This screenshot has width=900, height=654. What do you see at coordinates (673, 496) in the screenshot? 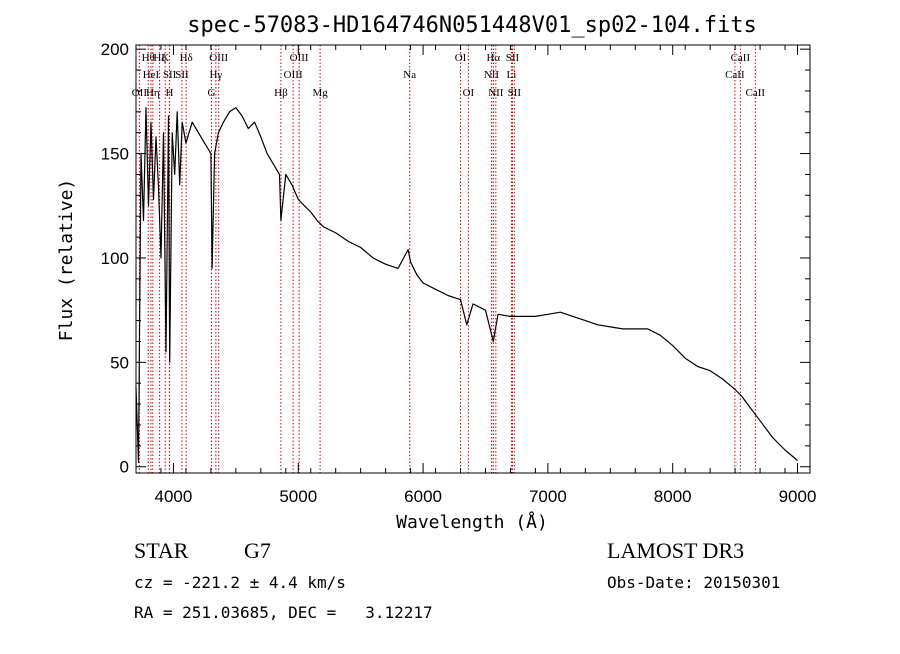
I see `x-tick-label: 8000` at bounding box center [673, 496].